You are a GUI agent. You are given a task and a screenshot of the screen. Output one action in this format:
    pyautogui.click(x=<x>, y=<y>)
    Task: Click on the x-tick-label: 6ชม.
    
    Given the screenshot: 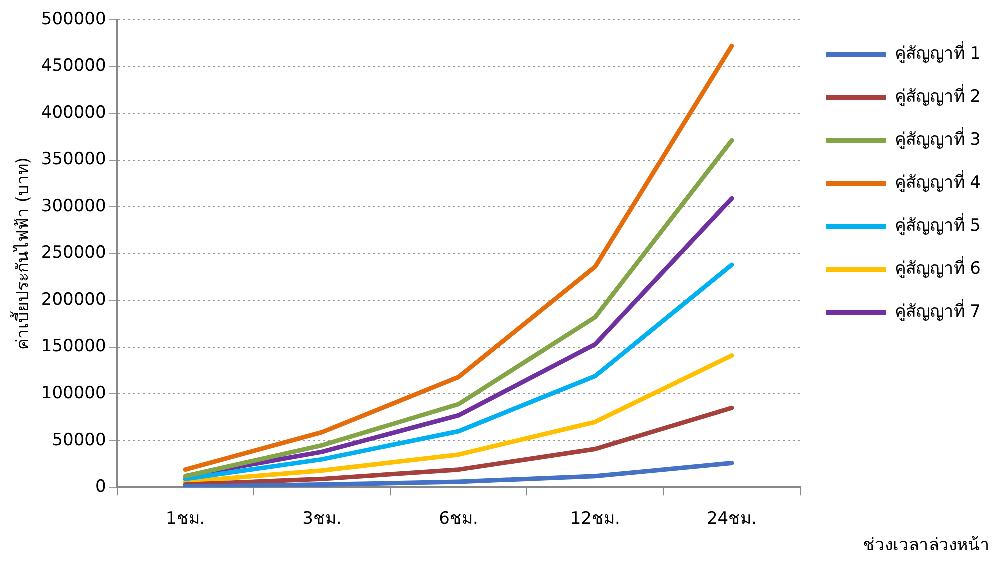 What is the action you would take?
    pyautogui.click(x=458, y=519)
    